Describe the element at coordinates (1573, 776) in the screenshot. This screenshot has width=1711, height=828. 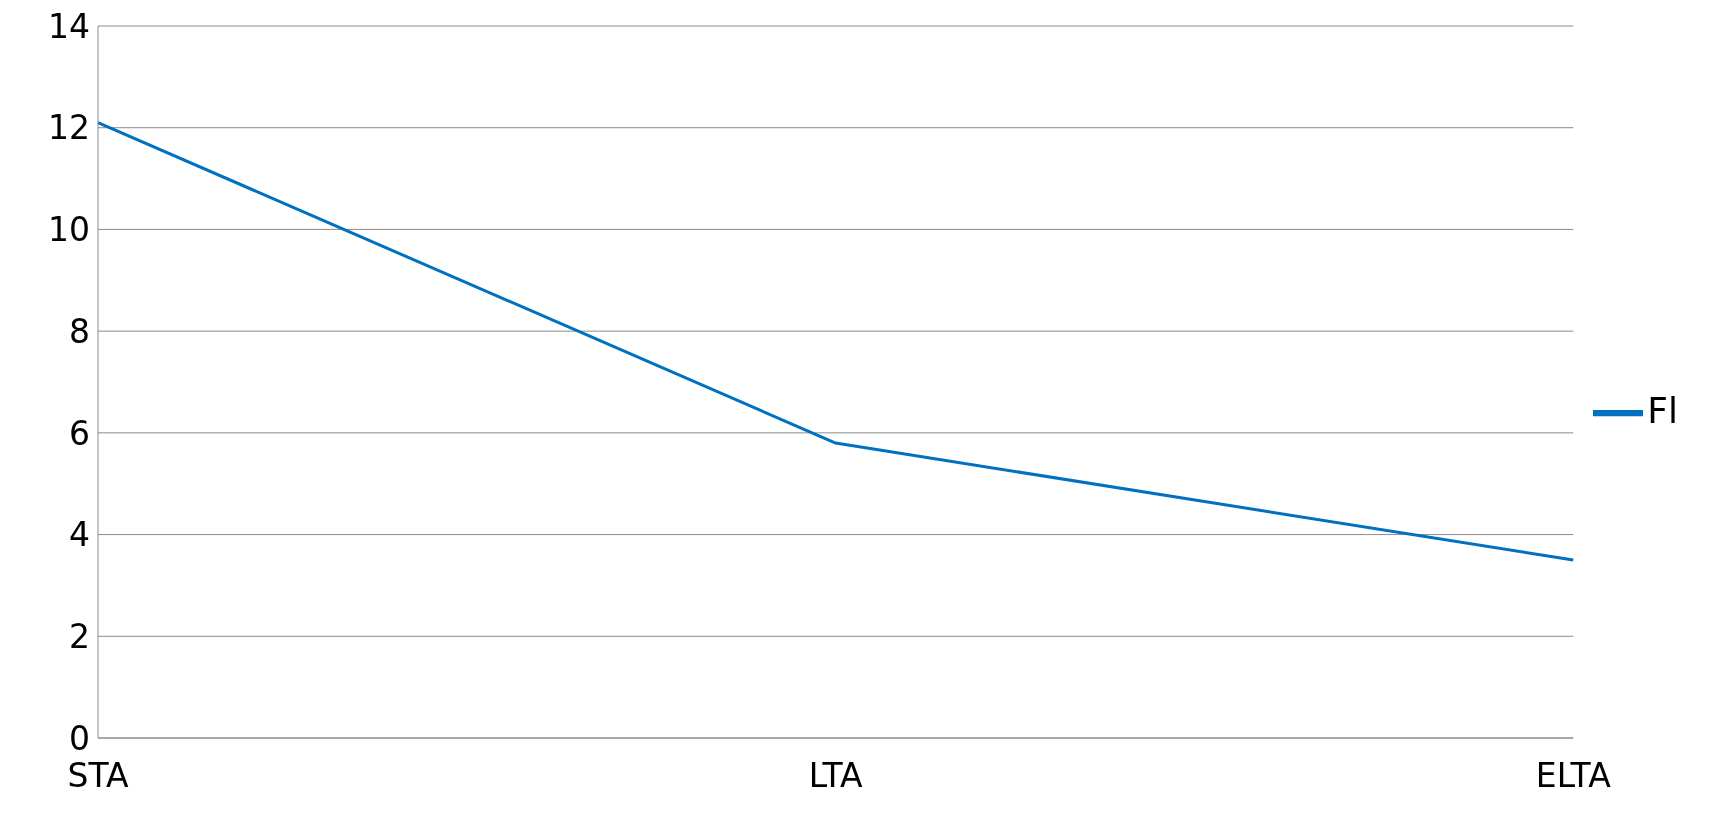
I see `x-tick-label: ELTA` at that location.